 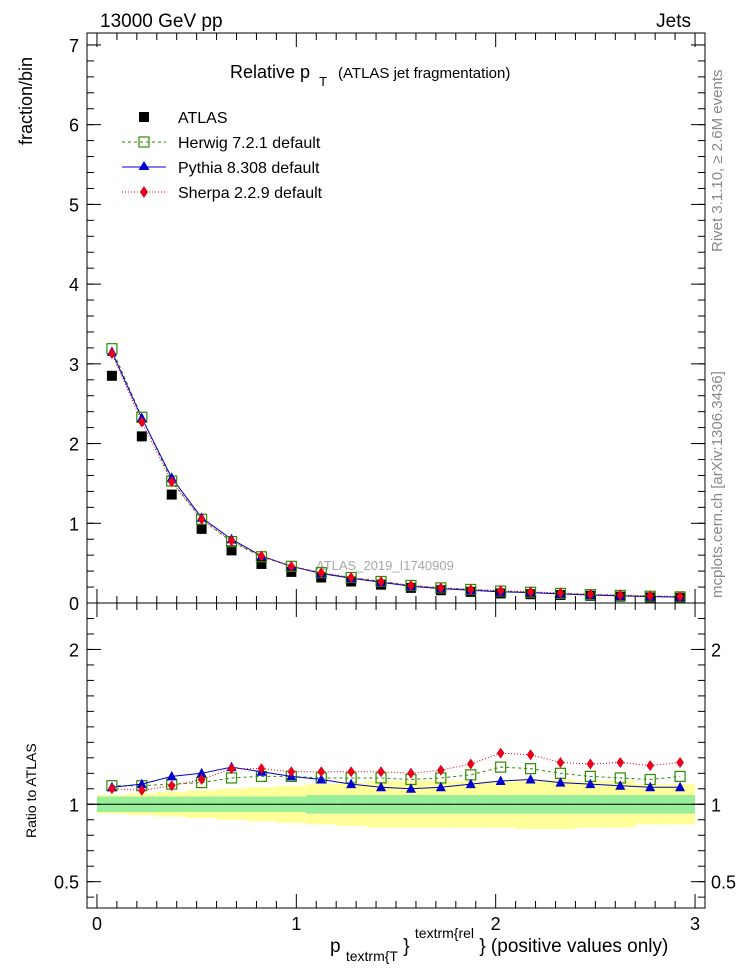 I want to click on main-ytick-label: 4, so click(x=74, y=285).